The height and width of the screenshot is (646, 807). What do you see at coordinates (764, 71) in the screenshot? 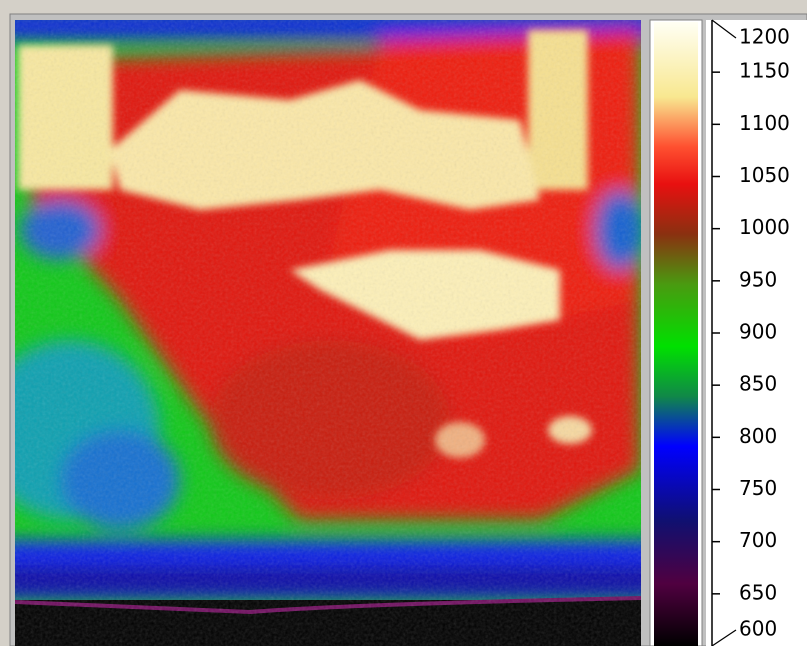
I see `tick-label: 1150` at bounding box center [764, 71].